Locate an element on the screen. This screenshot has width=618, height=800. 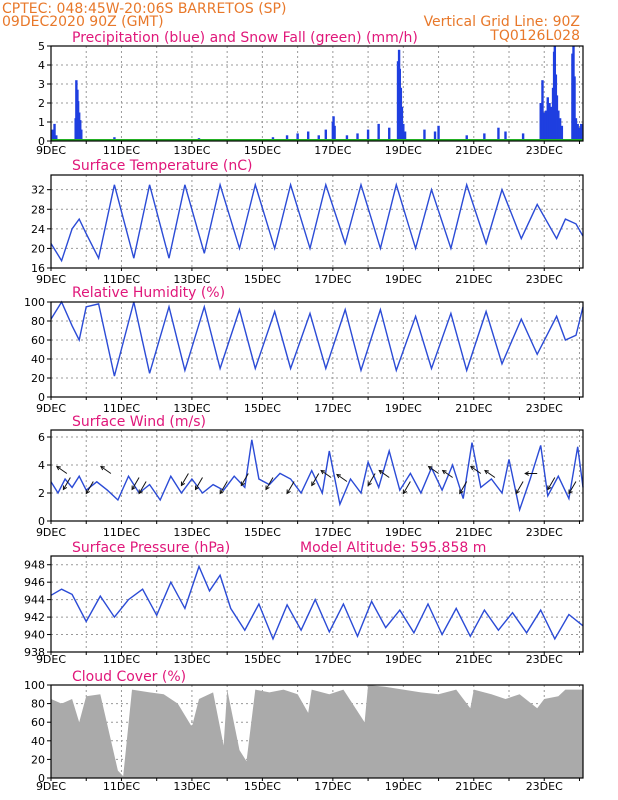
cloud-area is located at coordinates (317, 731).